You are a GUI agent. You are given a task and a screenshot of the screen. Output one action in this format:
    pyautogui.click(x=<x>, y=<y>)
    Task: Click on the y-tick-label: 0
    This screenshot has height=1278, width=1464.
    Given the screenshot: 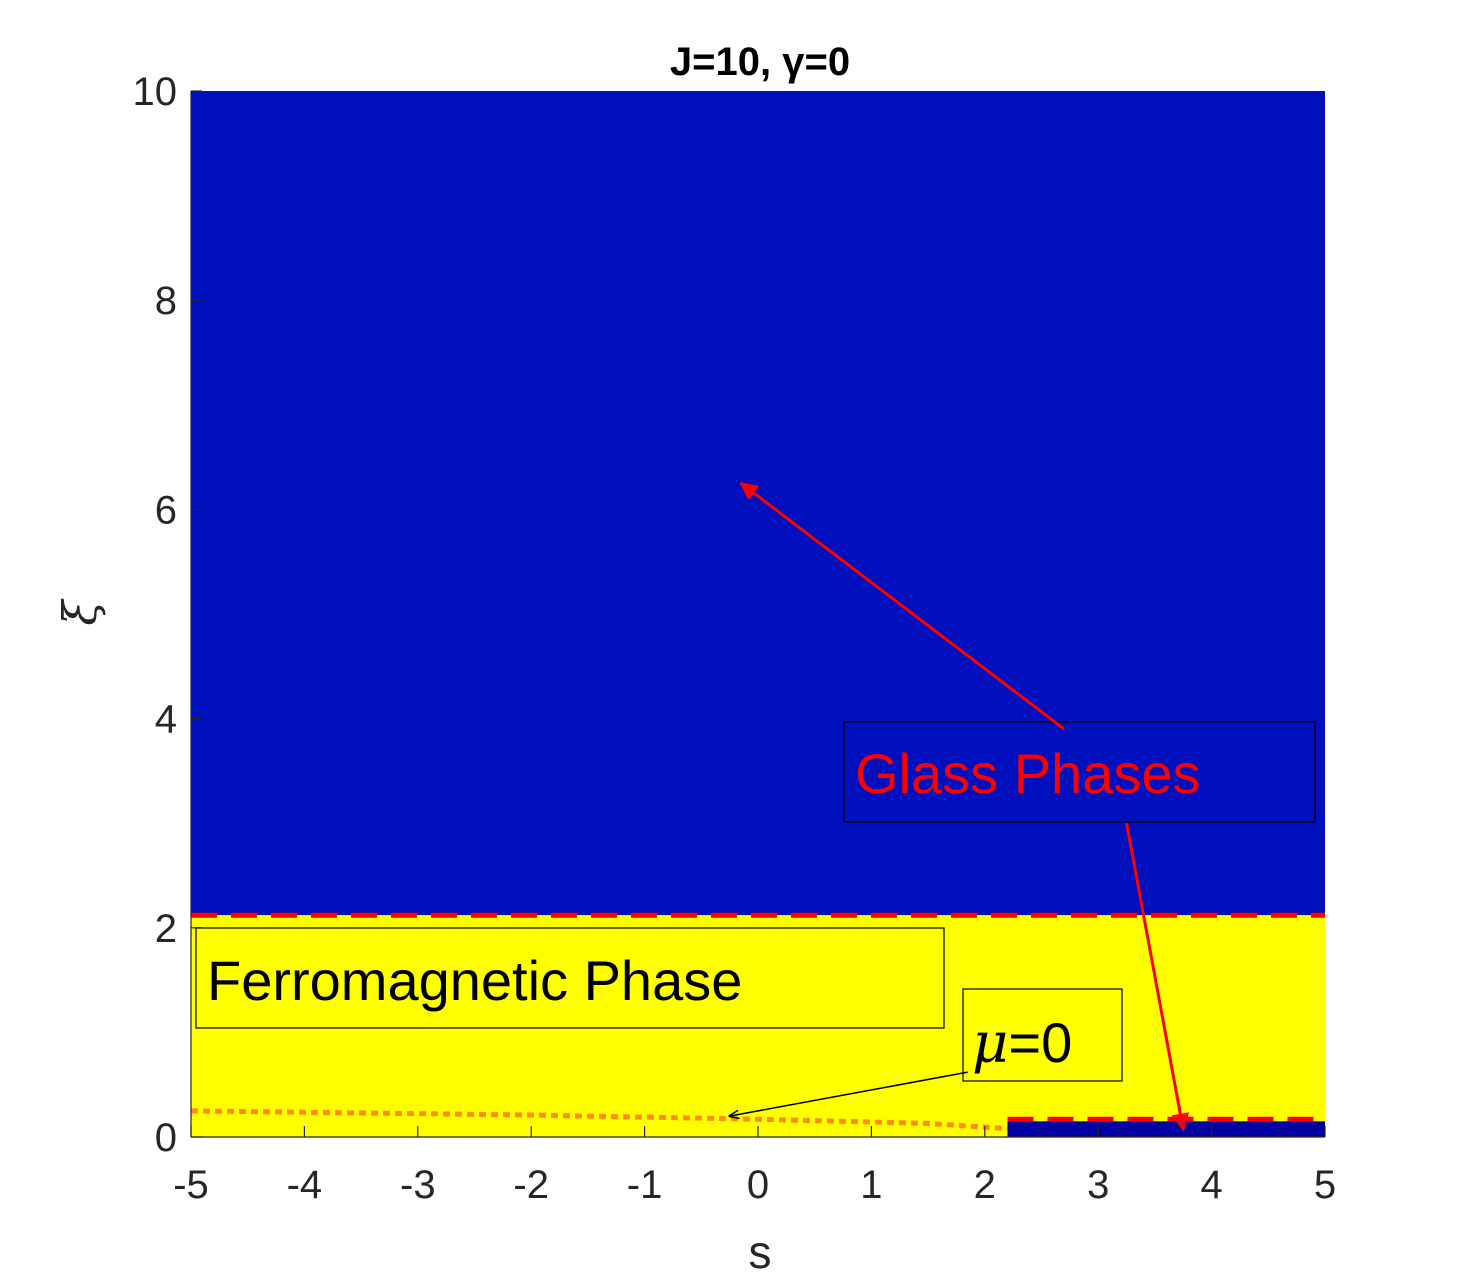 What is the action you would take?
    pyautogui.click(x=166, y=1138)
    